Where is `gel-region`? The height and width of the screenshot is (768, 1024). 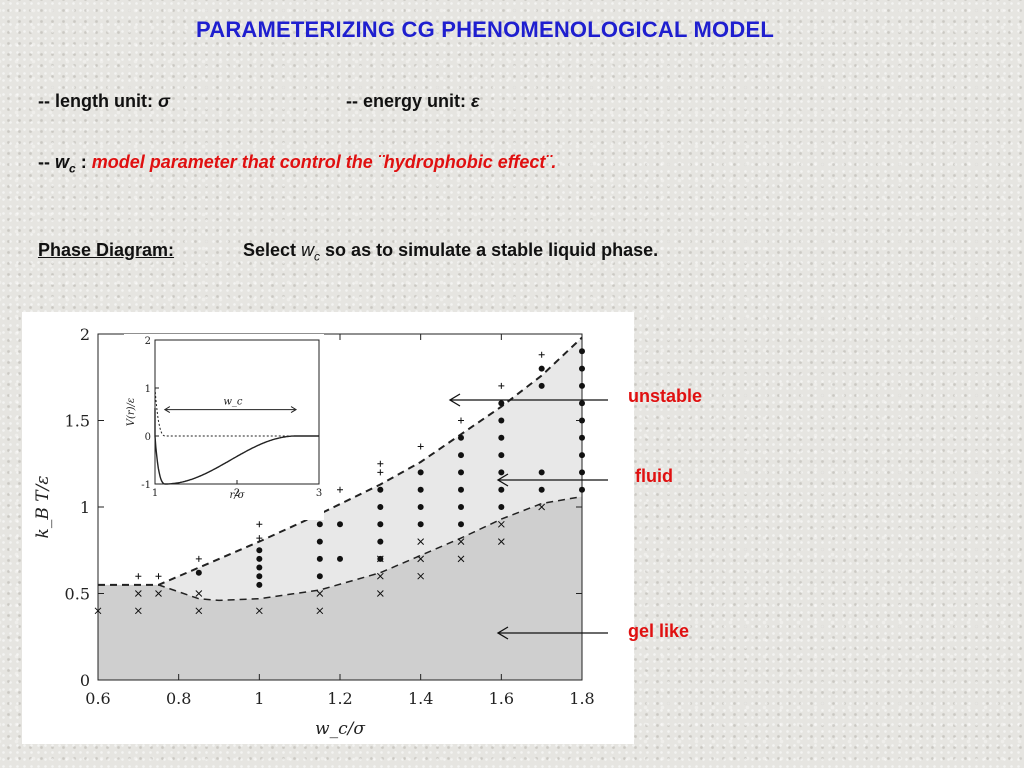
gel-region is located at coordinates (340, 588).